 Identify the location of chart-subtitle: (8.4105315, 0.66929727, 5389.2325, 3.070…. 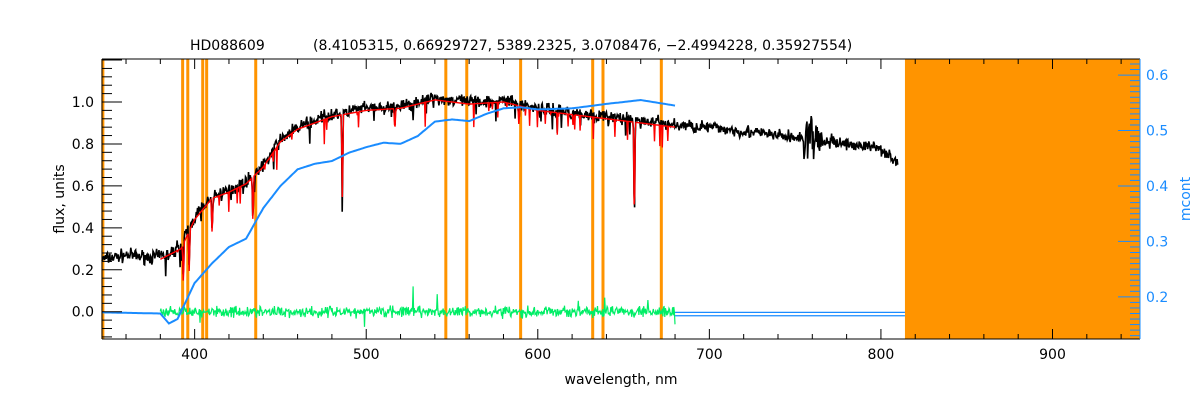
(582, 46).